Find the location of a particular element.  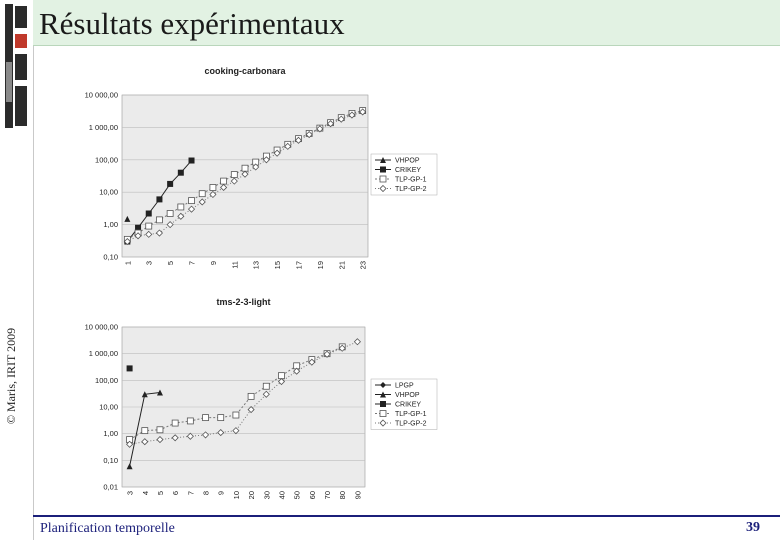

x-tick-label: 1 is located at coordinates (127, 263).